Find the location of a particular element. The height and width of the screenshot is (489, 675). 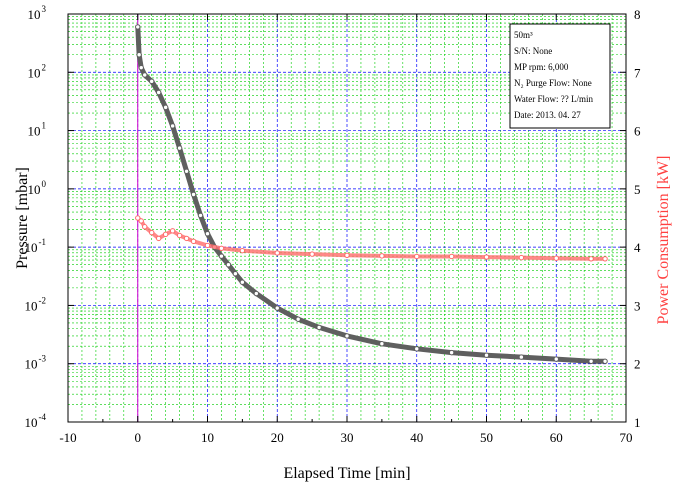

tick-exponent: 3 is located at coordinates (44, 9).